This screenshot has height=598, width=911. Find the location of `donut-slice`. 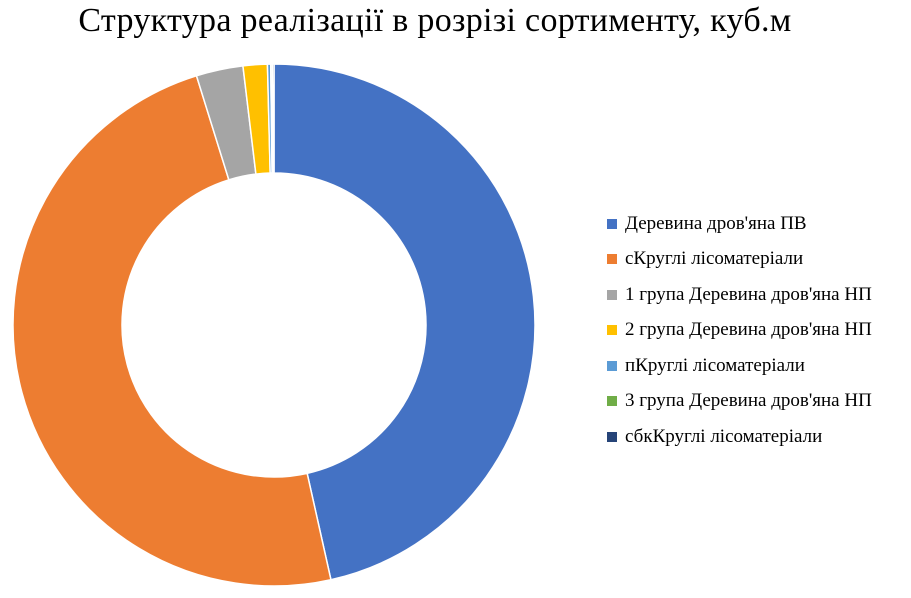

donut-slice is located at coordinates (273, 118).